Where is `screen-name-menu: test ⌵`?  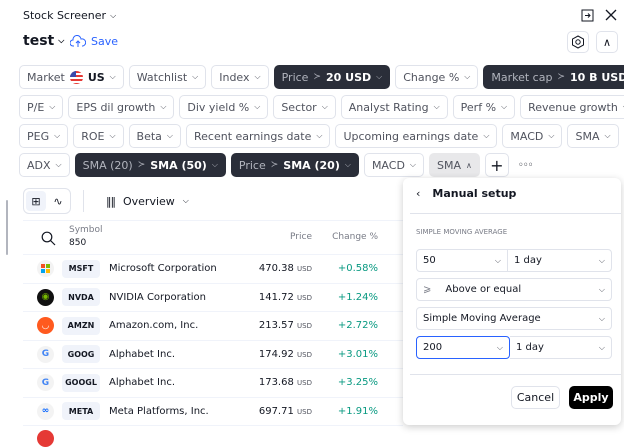
screen-name-menu: test ⌵ is located at coordinates (43, 41).